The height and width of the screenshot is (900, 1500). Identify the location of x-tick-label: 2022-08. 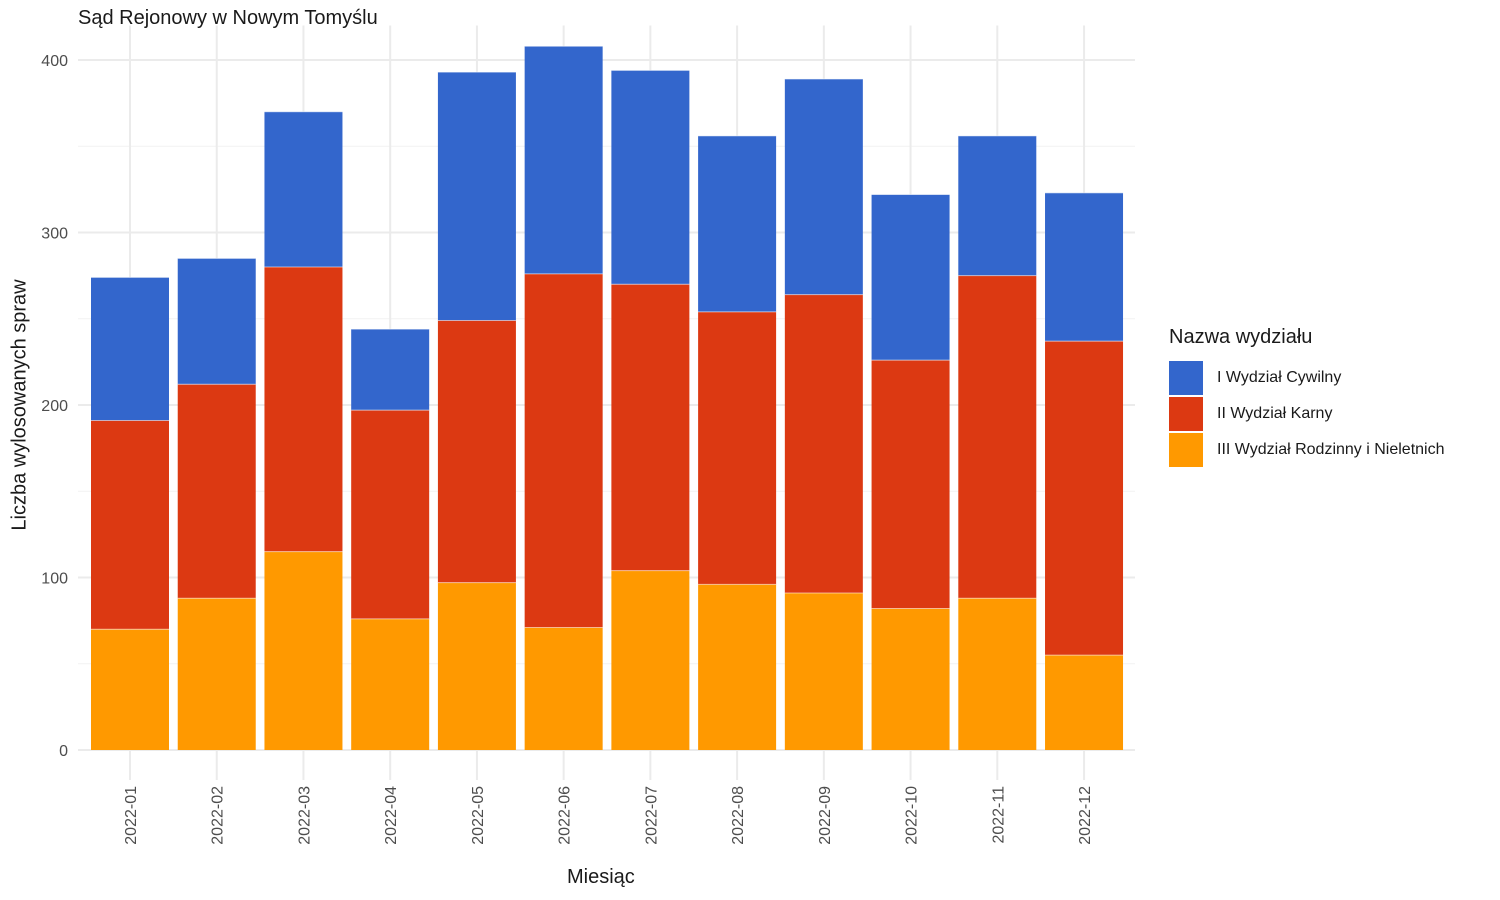
(738, 815).